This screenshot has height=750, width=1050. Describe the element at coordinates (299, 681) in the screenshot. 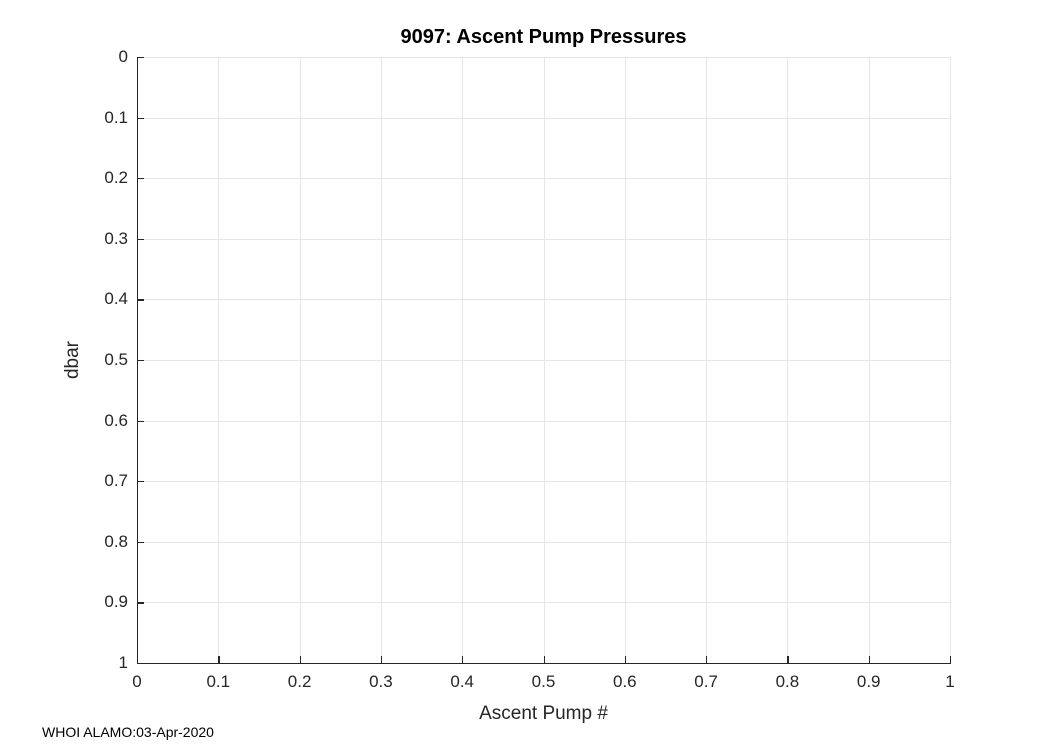

I see `x-tick-label: 0.2` at that location.